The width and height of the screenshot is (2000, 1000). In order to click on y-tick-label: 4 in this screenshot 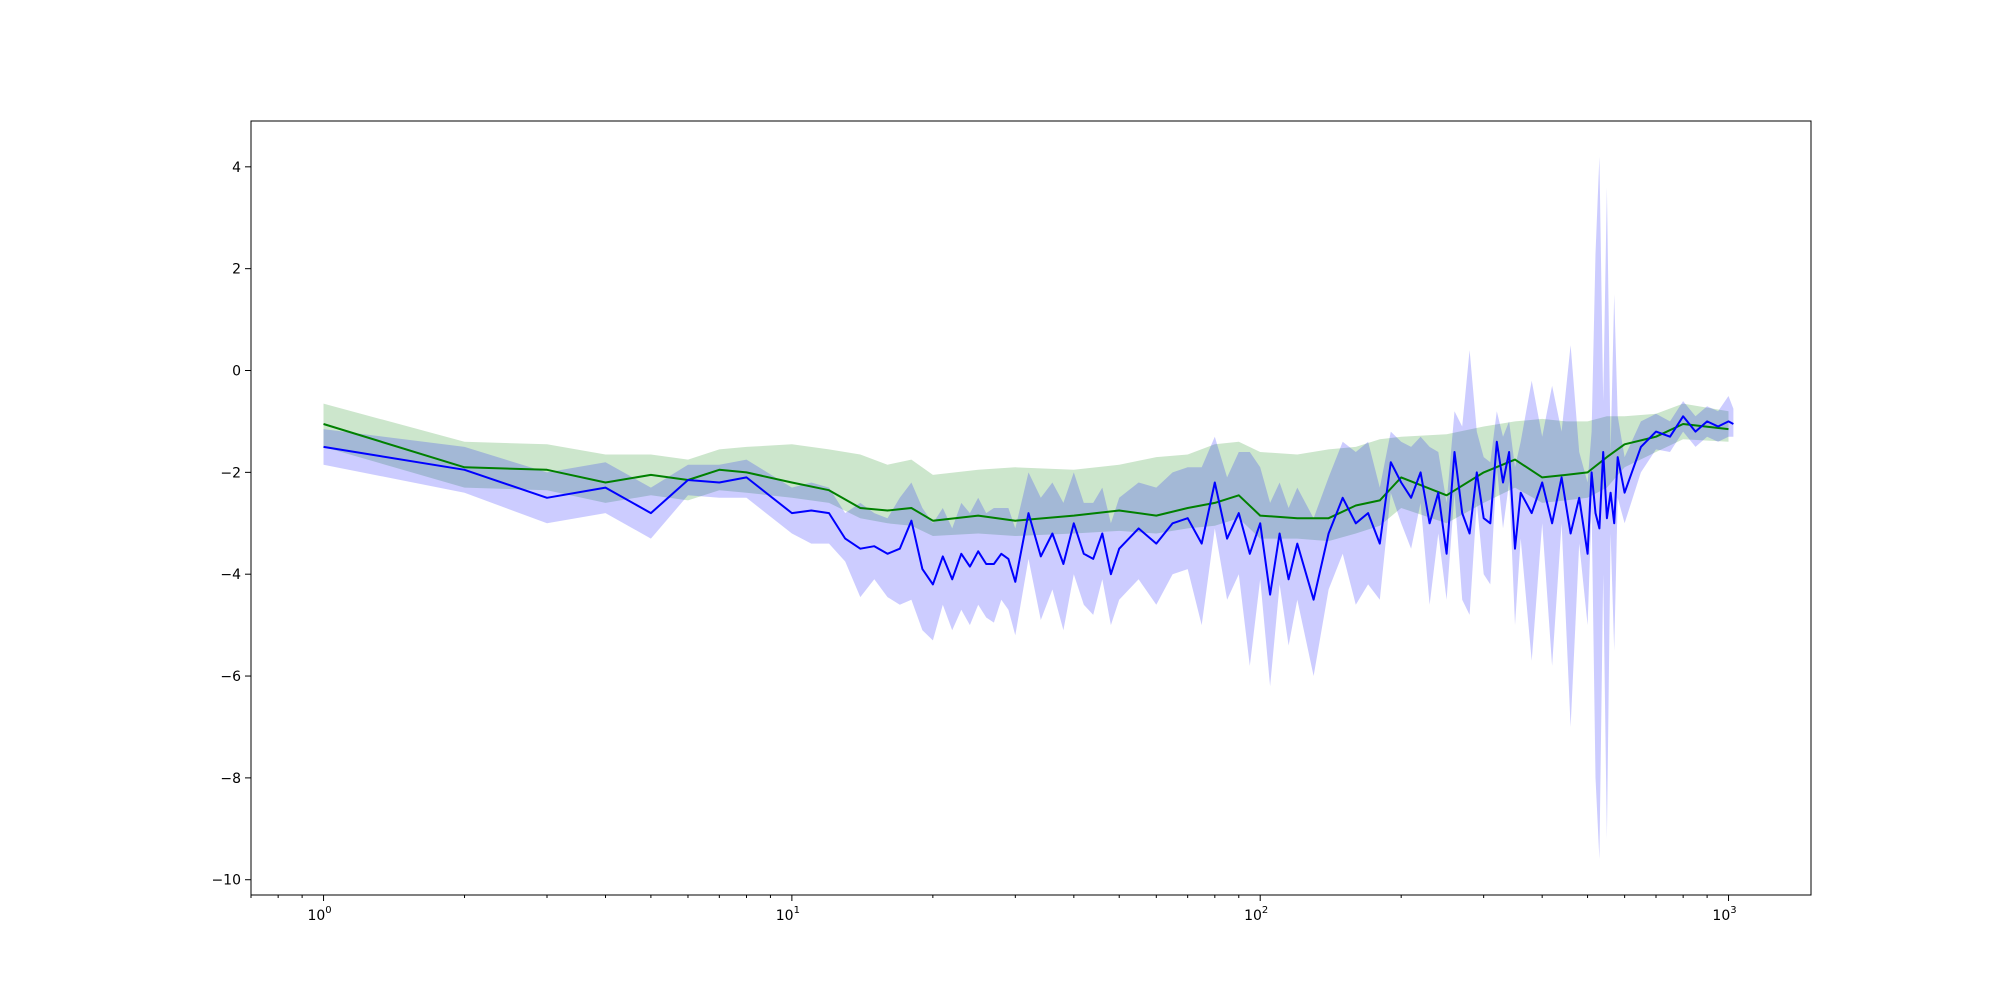, I will do `click(236, 168)`.